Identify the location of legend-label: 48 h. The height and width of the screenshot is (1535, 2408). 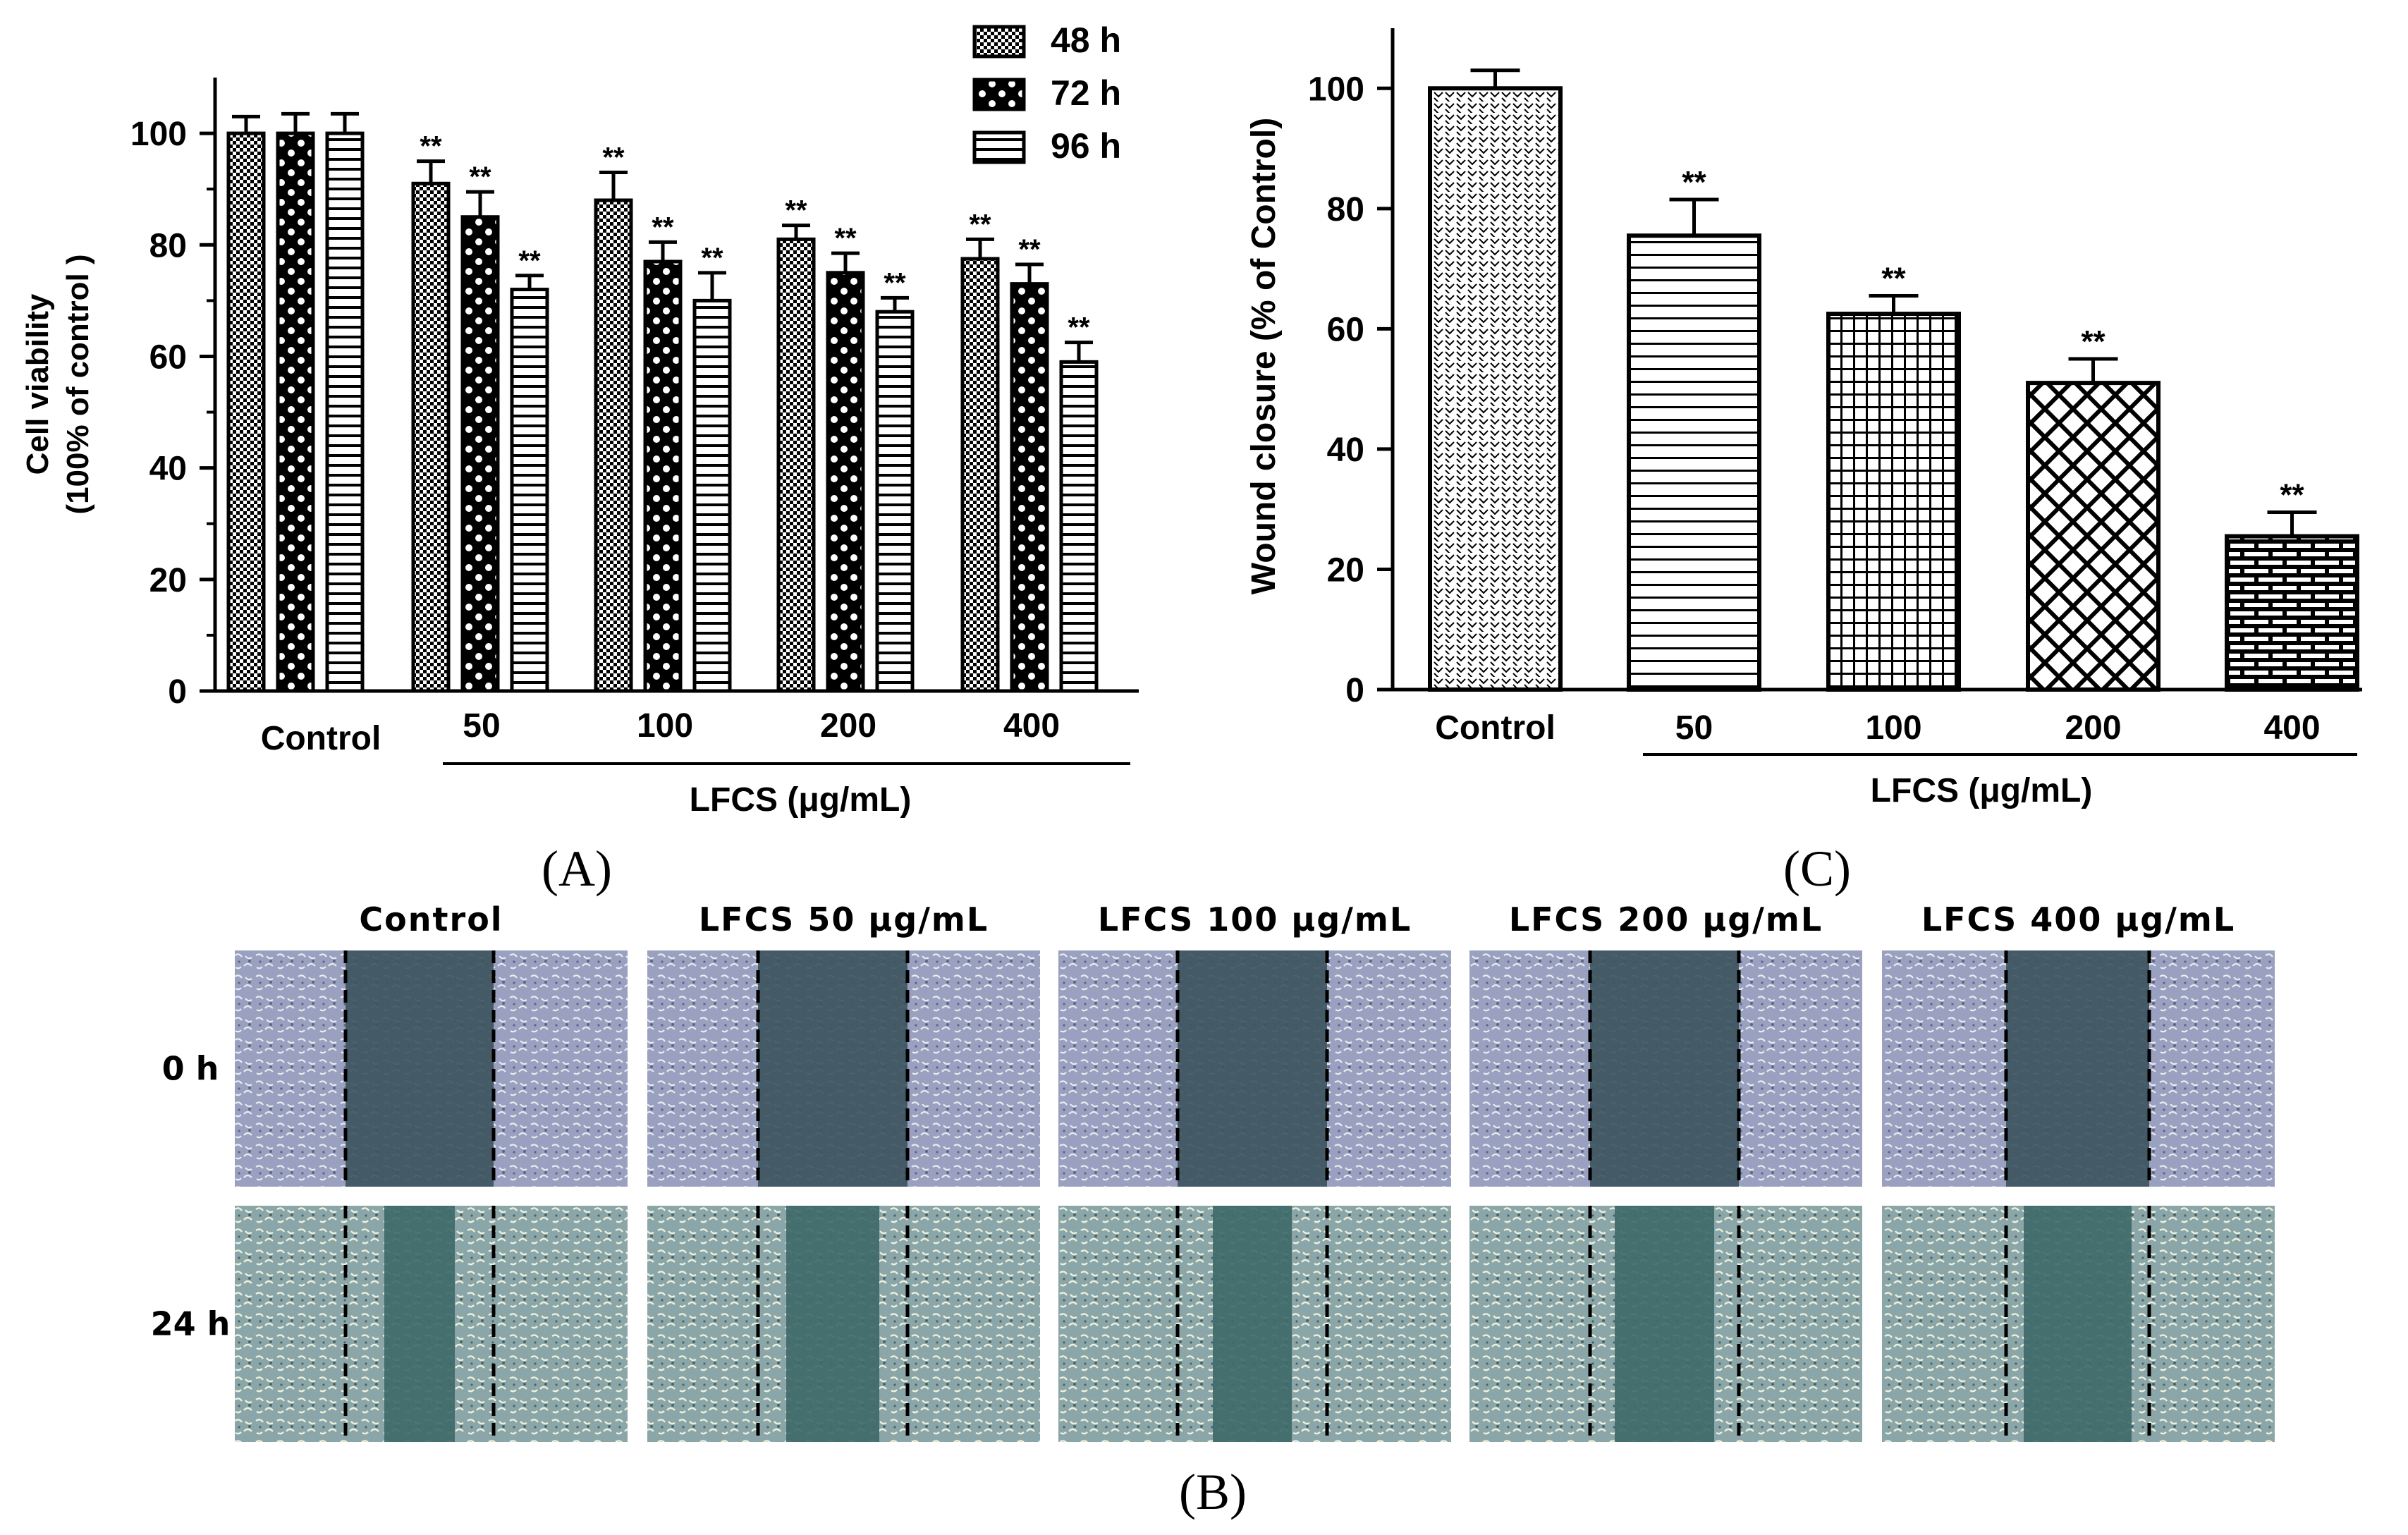
(1086, 40).